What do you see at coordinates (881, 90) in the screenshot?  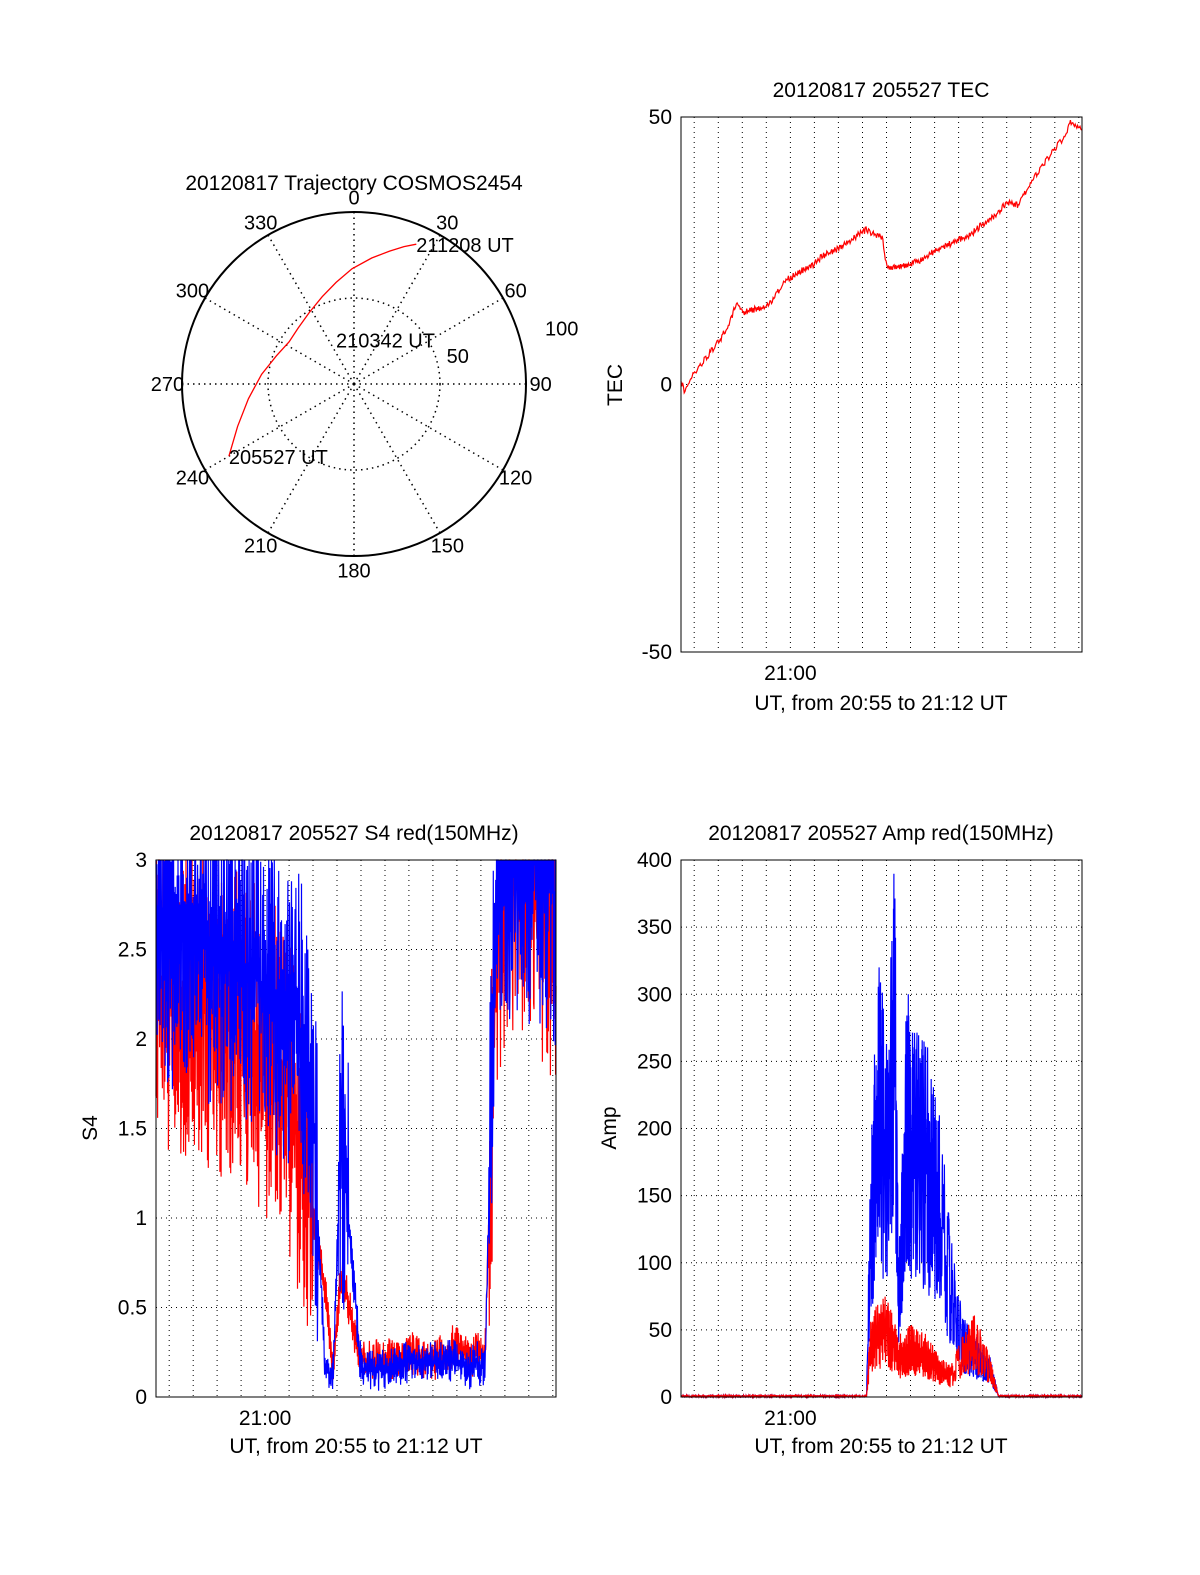 I see `tec-title: 20120817 205527 TEC` at bounding box center [881, 90].